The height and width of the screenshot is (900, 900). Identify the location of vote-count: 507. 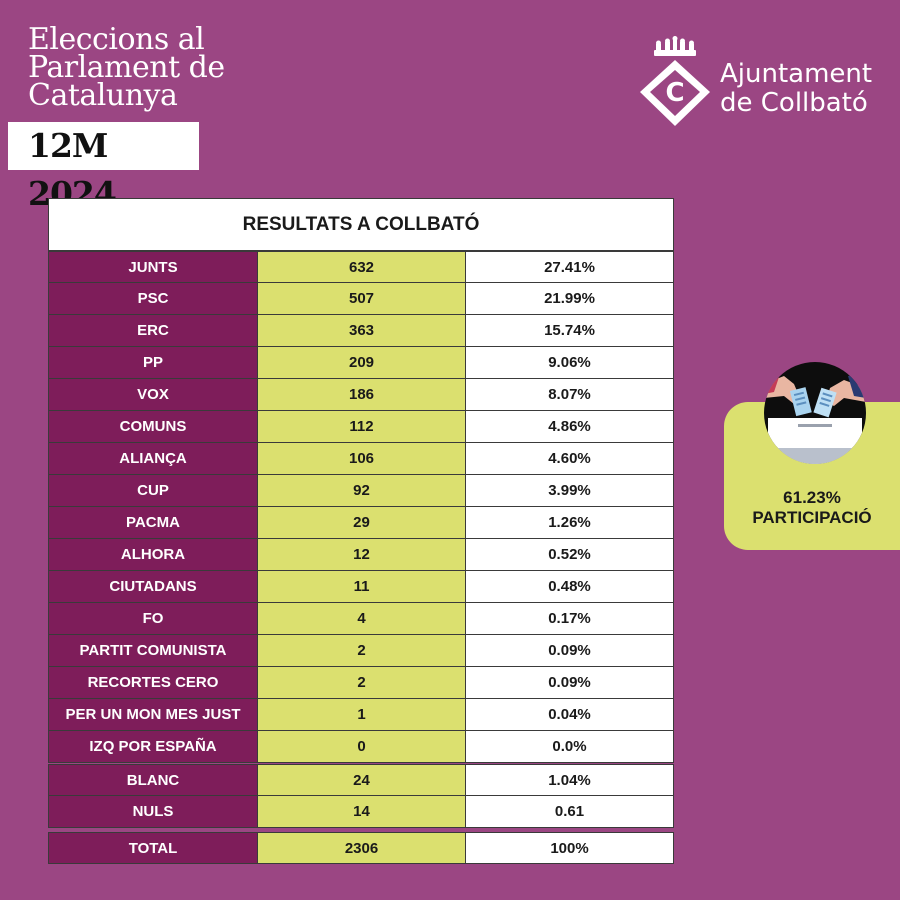
(361, 298).